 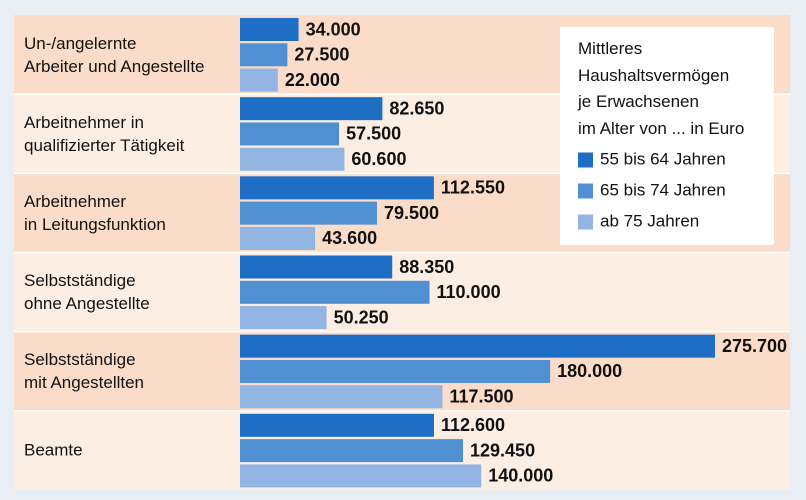 What do you see at coordinates (378, 159) in the screenshot?
I see `data-label: 60.600` at bounding box center [378, 159].